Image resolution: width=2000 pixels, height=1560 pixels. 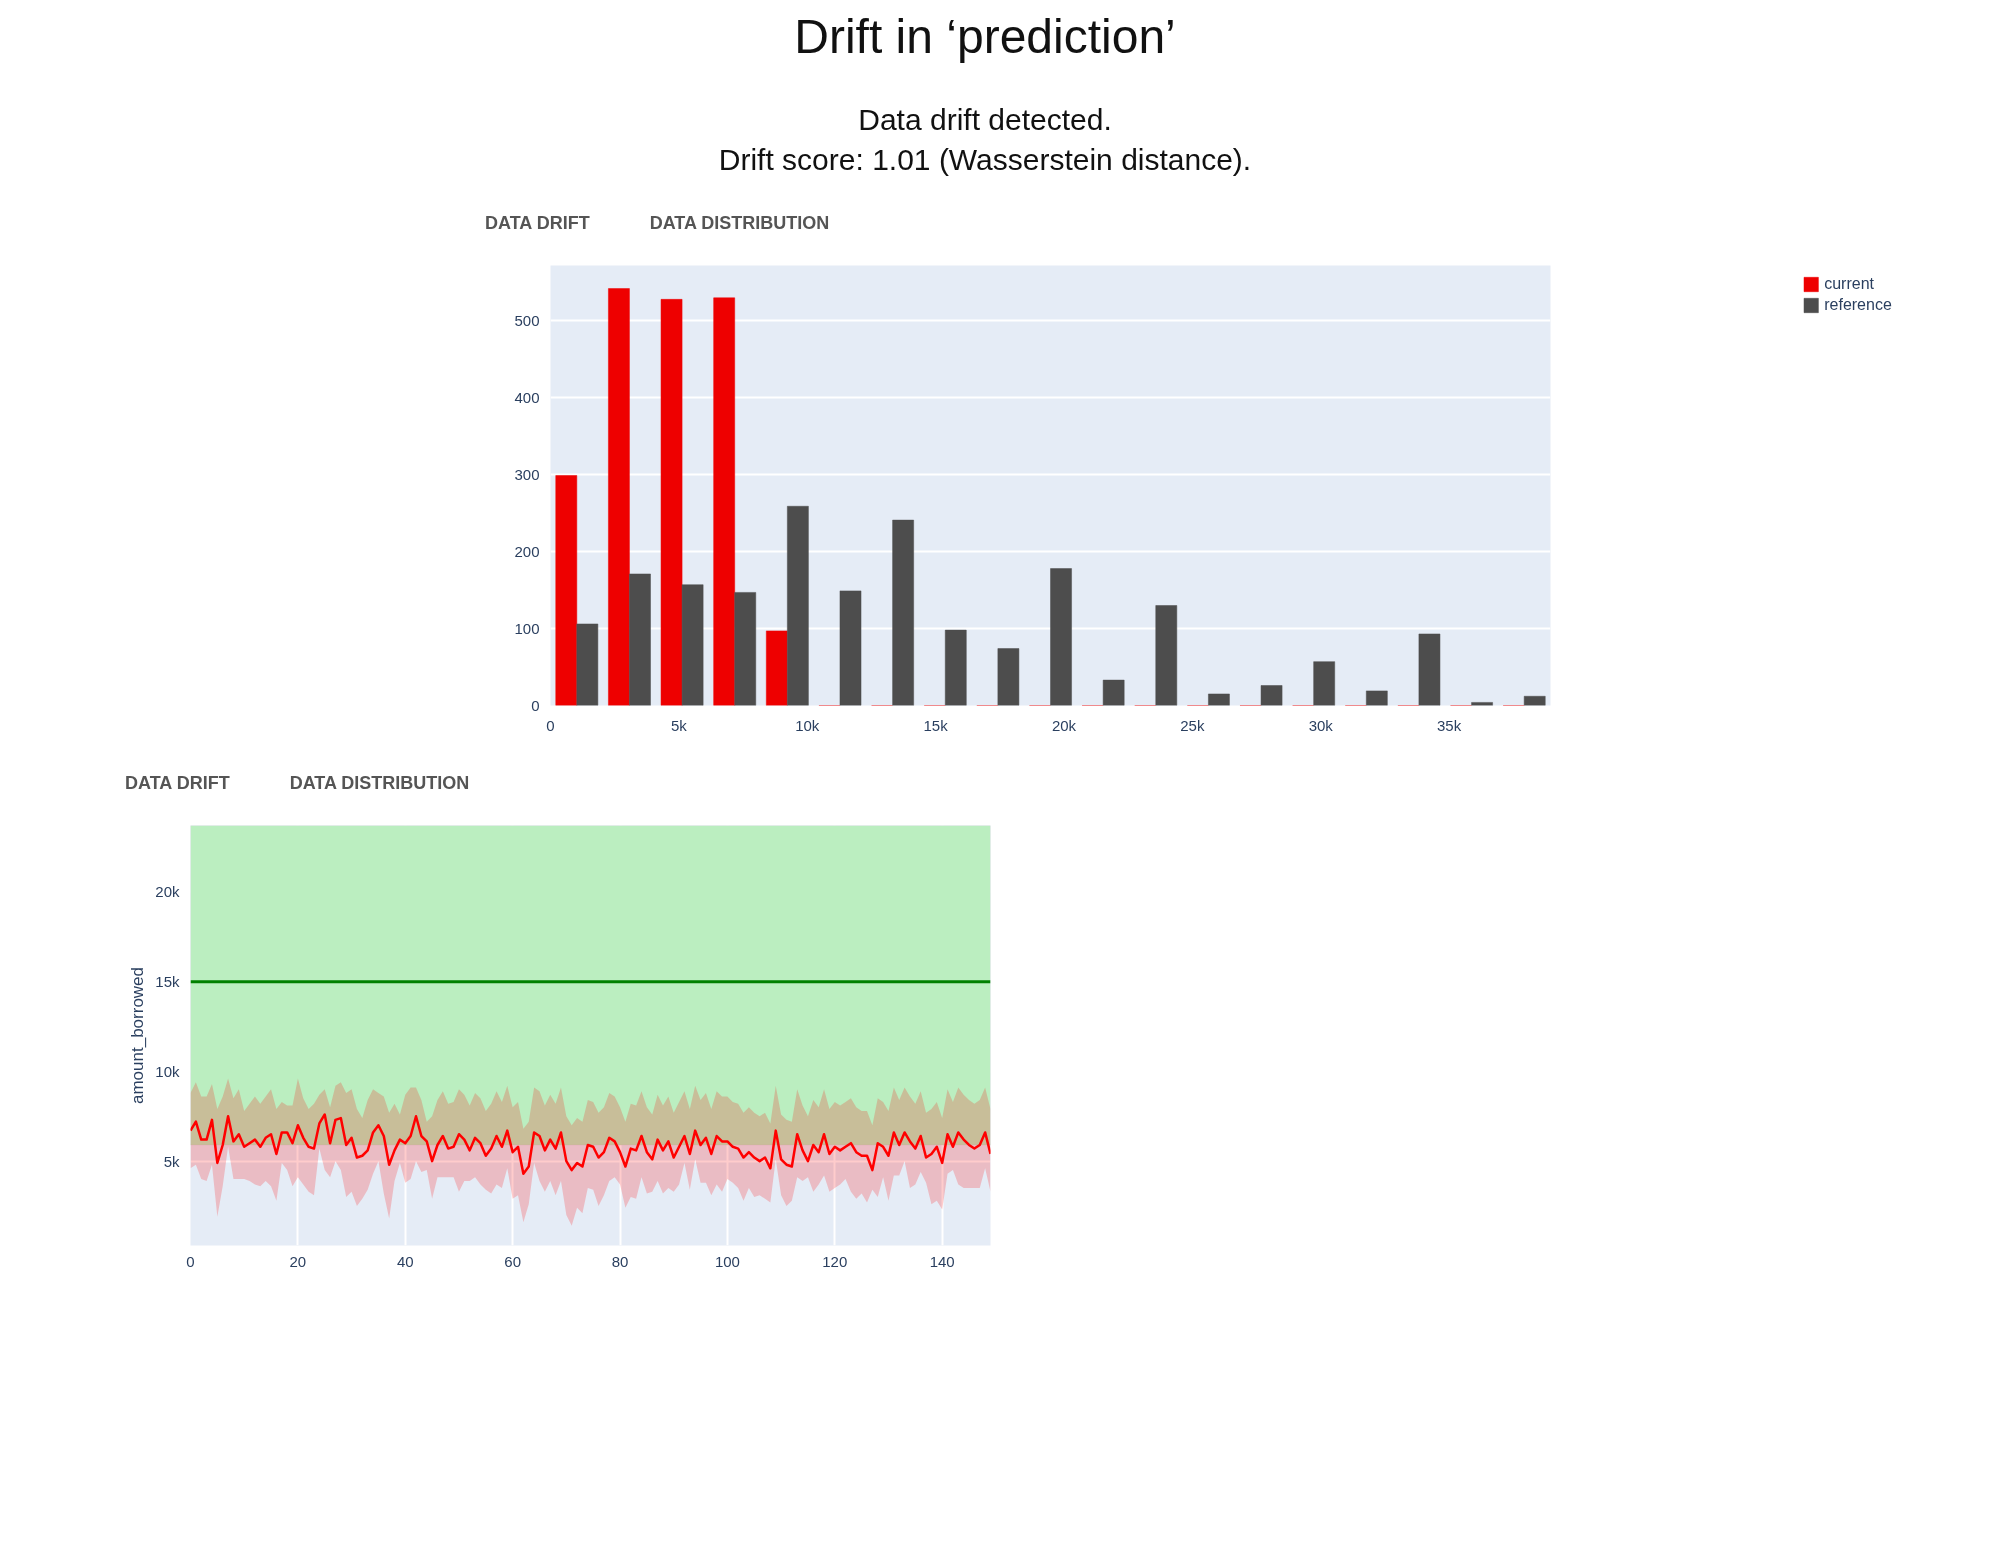 What do you see at coordinates (942, 1261) in the screenshot?
I see `x-tick-label: 140` at bounding box center [942, 1261].